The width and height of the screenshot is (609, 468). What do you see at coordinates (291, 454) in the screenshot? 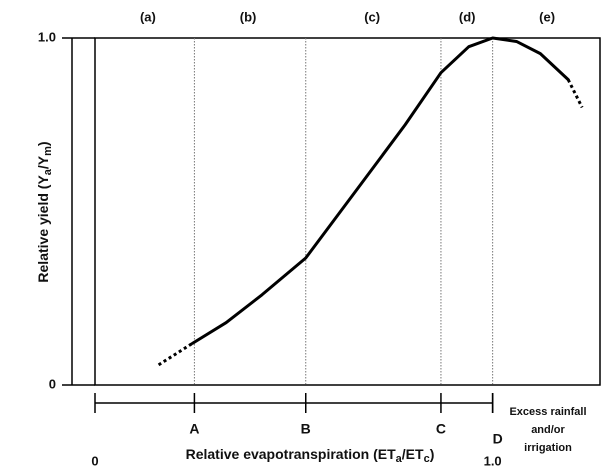
I see `x-label-part: Relative evapotranspiration (ET` at bounding box center [291, 454].